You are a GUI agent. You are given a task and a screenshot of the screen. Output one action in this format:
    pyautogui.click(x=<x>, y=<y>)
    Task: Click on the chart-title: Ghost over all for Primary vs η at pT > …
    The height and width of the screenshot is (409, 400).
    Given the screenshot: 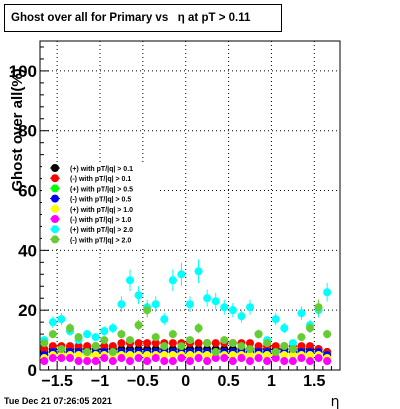 What is the action you would take?
    pyautogui.click(x=131, y=18)
    